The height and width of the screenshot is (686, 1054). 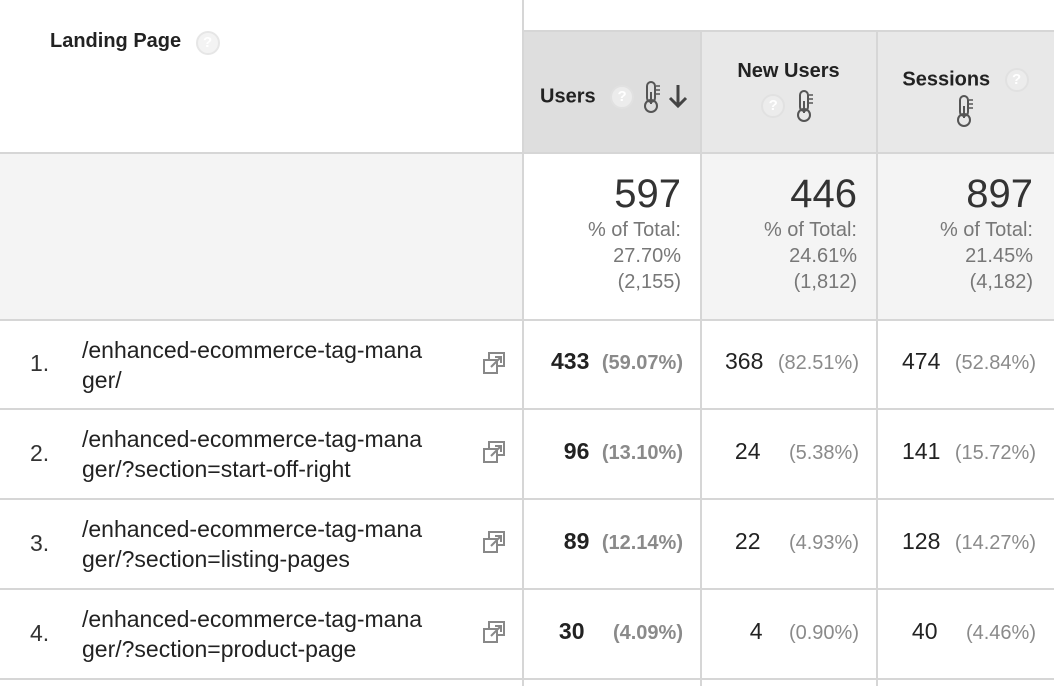 I want to click on grid-line-header, so click(x=527, y=153).